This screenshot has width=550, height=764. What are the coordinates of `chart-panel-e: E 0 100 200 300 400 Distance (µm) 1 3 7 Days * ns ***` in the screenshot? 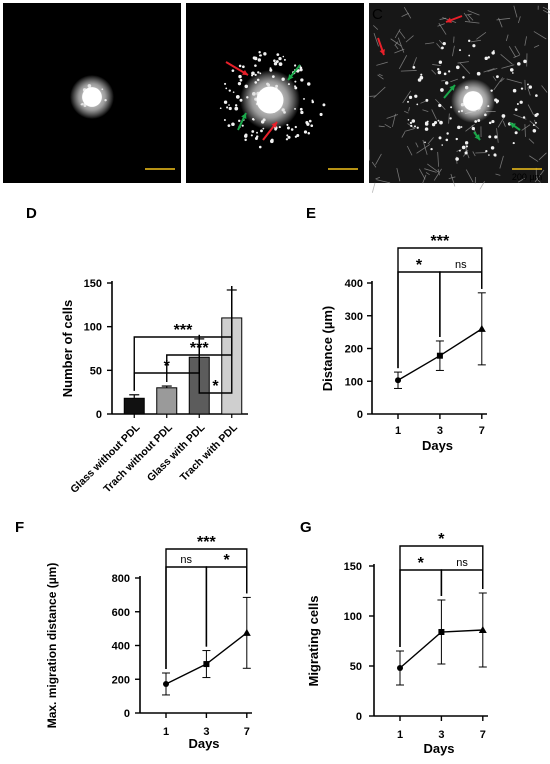 It's located at (396, 329).